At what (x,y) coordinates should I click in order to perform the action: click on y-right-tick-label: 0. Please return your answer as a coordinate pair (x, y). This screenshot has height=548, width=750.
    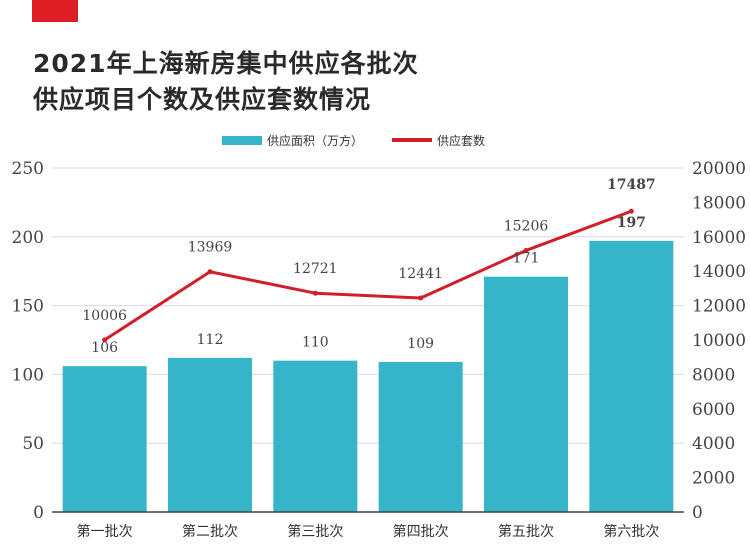
    Looking at the image, I should click on (697, 513).